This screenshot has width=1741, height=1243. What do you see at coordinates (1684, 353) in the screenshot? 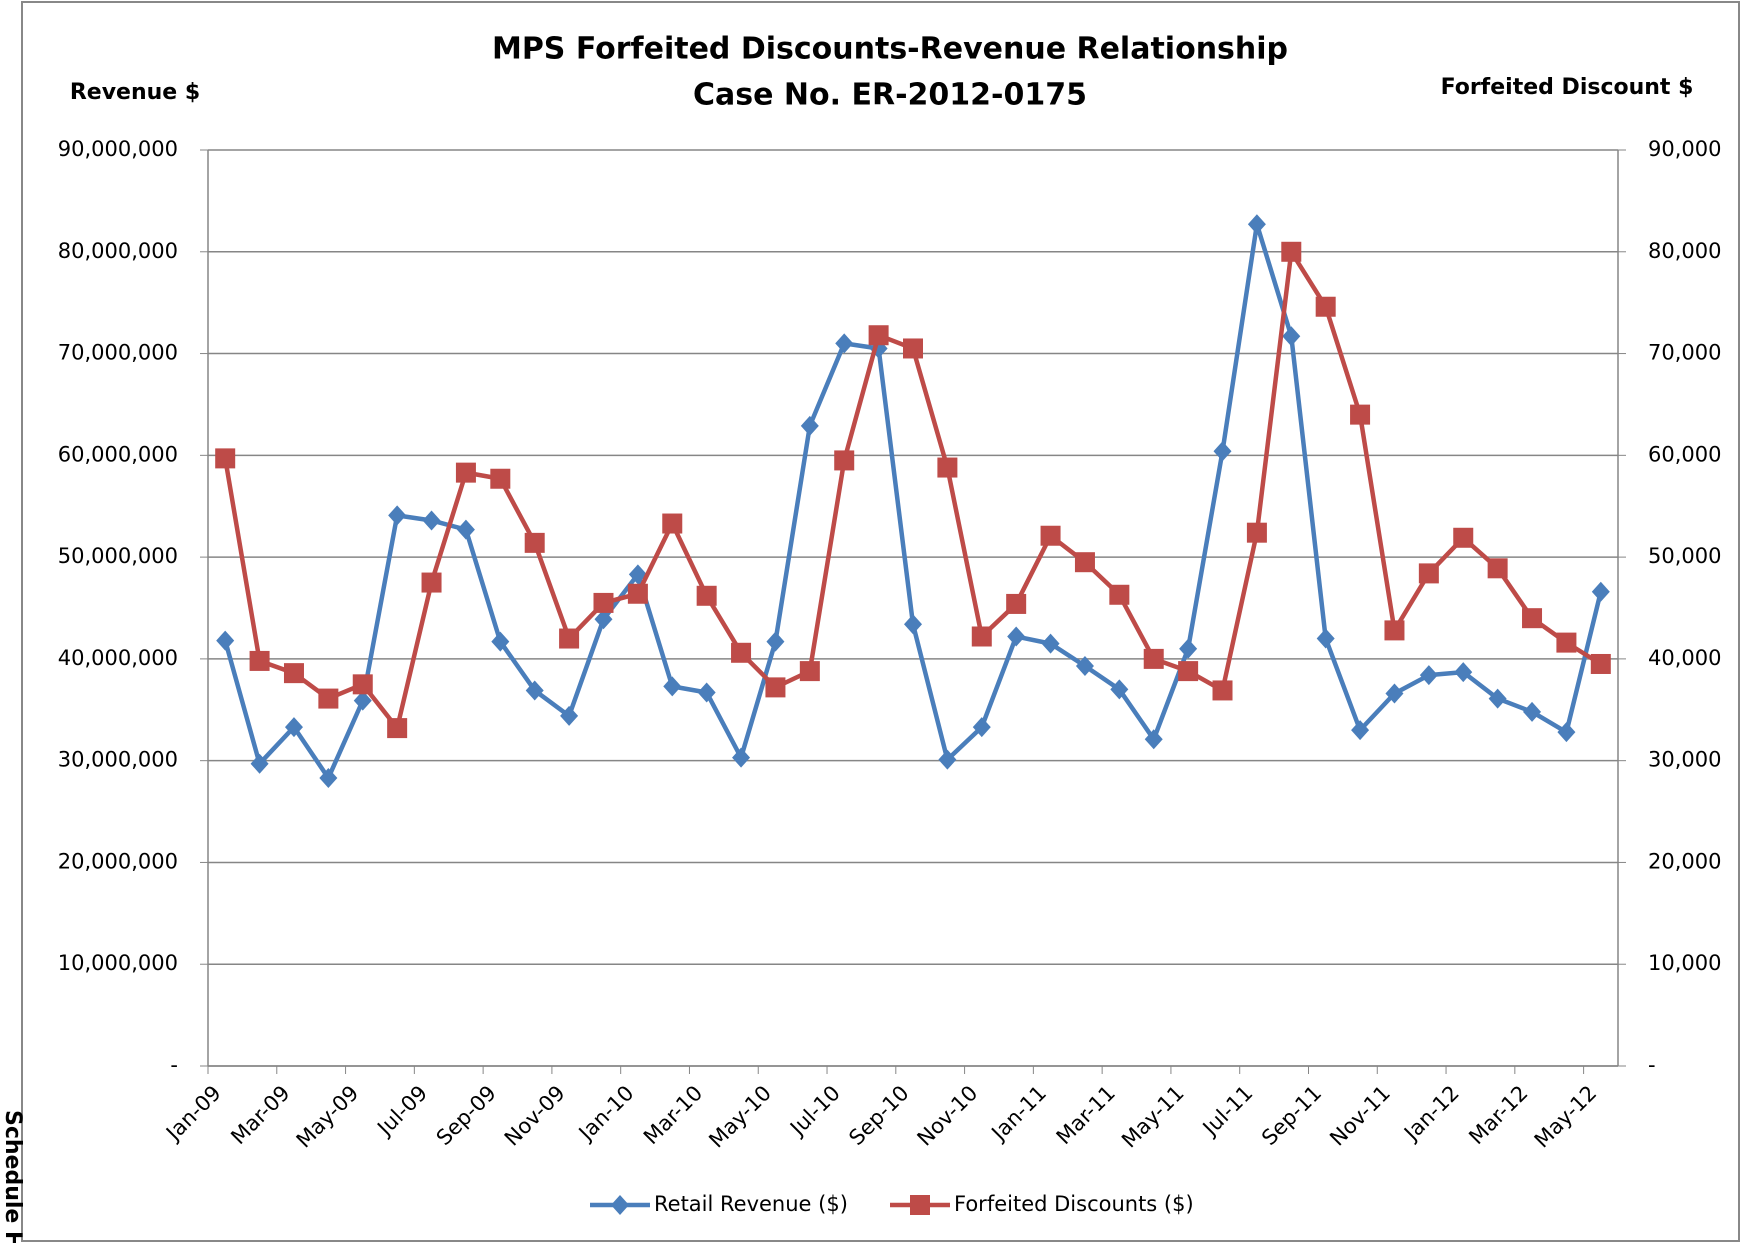
I see `y2-tick-label: 70,000` at bounding box center [1684, 353].